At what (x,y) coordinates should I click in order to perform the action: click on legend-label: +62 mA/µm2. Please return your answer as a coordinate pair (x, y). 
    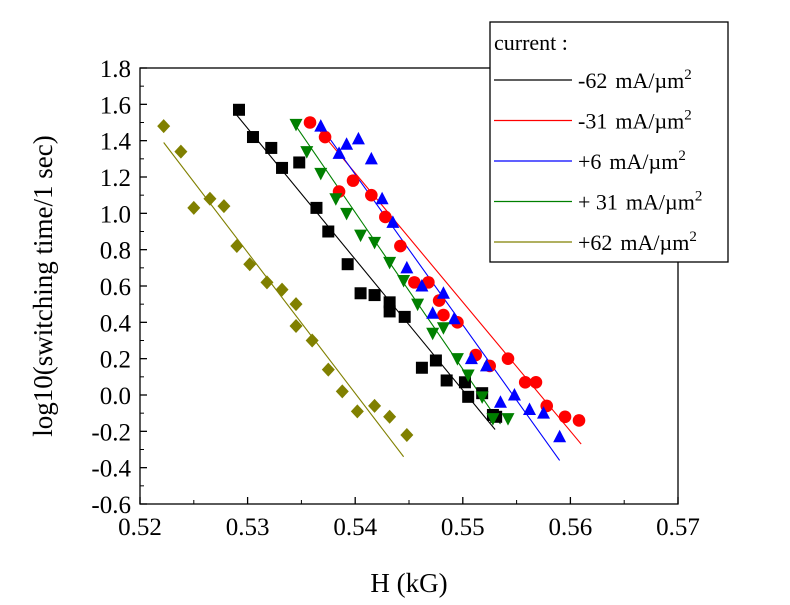
    Looking at the image, I should click on (637, 242).